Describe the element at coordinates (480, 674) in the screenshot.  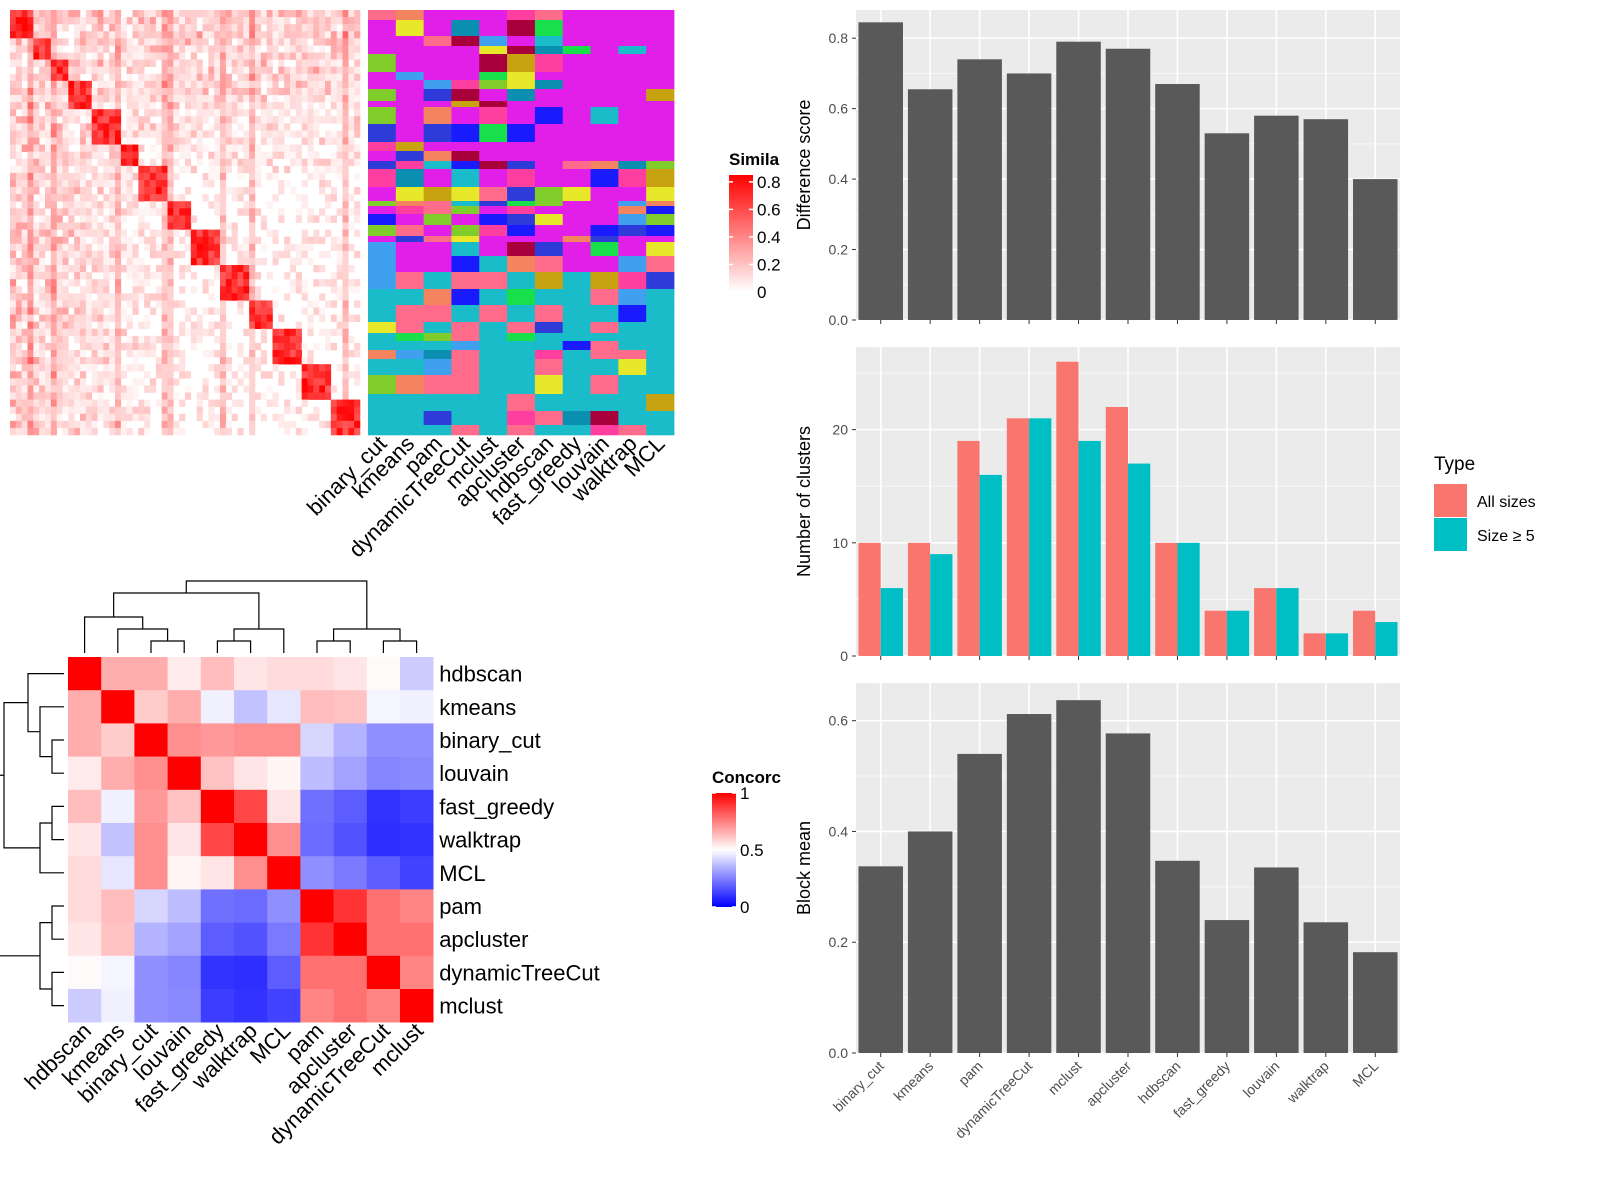
I see `concordance-row-label: hdbscan` at that location.